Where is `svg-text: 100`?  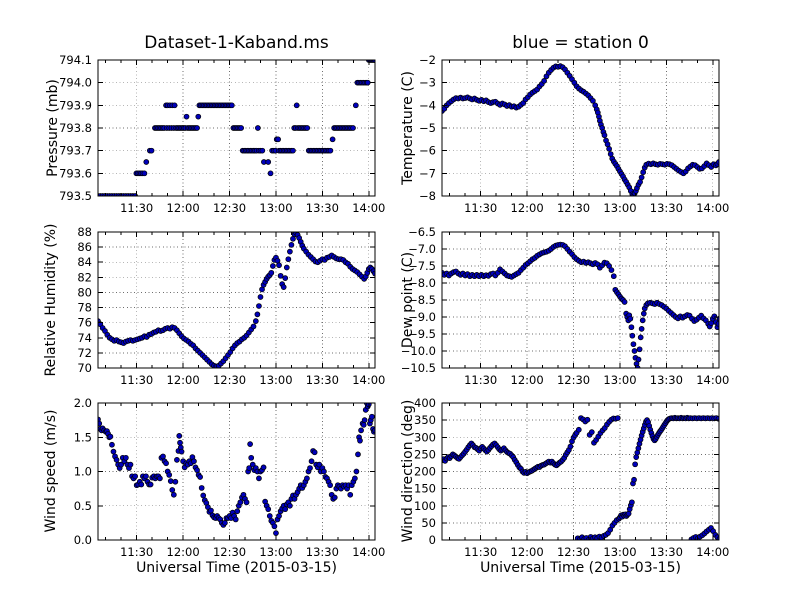
svg-text: 100 is located at coordinates (425, 506).